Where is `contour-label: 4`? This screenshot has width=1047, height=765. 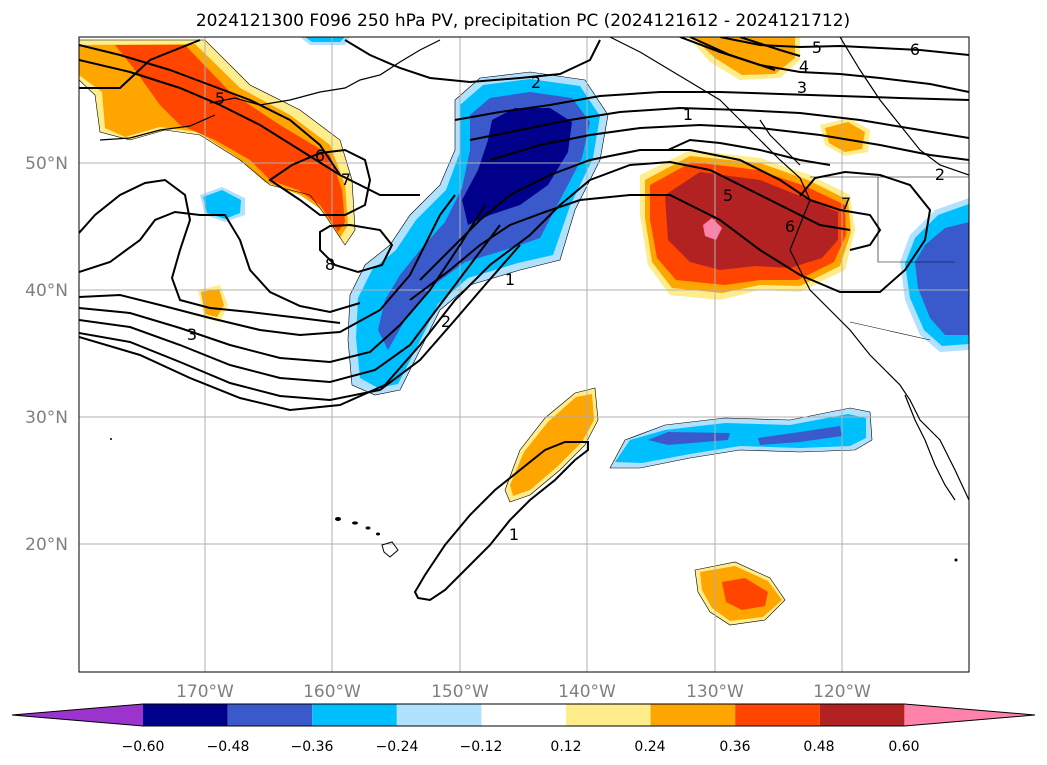 contour-label: 4 is located at coordinates (804, 66).